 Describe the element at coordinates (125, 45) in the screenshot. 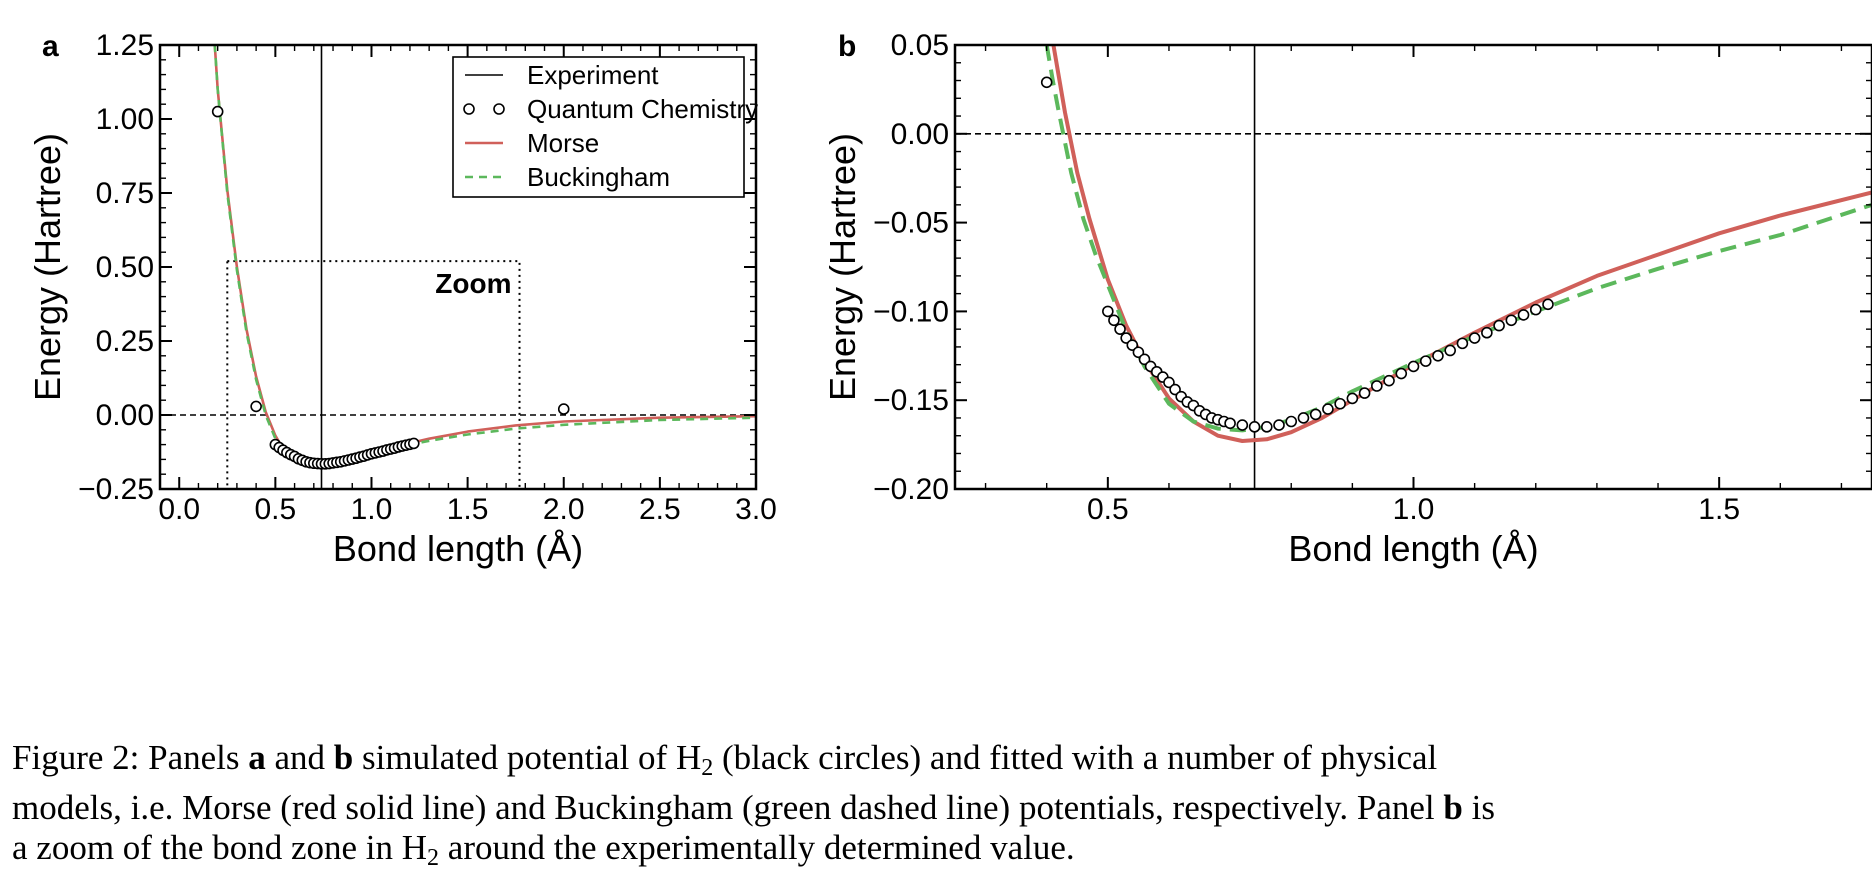

I see `y-tick-label: 1.25` at that location.